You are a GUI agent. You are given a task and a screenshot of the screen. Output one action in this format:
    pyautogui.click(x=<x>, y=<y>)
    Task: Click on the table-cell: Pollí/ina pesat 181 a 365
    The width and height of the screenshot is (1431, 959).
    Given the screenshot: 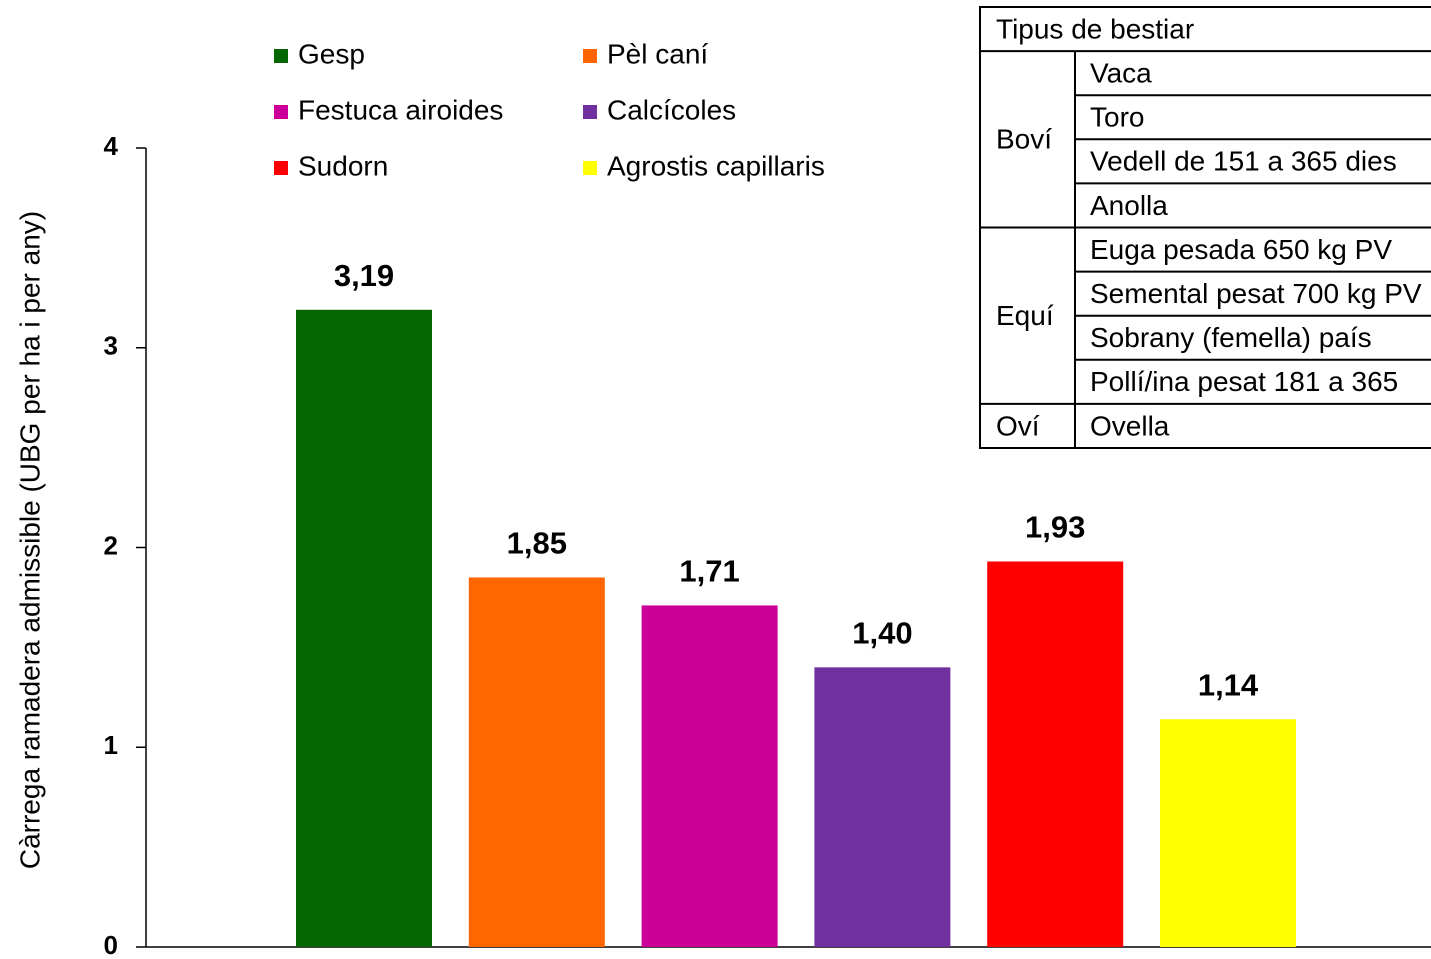 What is the action you would take?
    pyautogui.click(x=1244, y=381)
    